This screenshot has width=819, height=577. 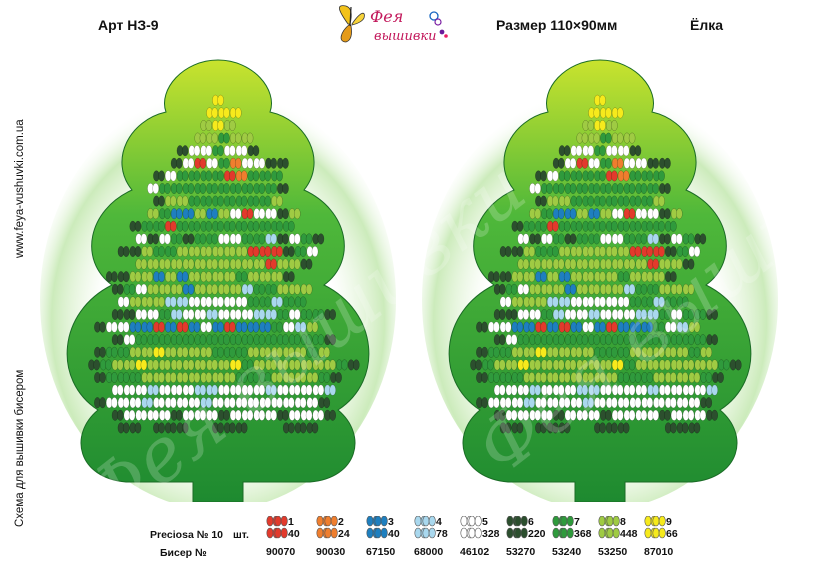 I want to click on size-label: Размер 110×90мм, so click(x=557, y=25).